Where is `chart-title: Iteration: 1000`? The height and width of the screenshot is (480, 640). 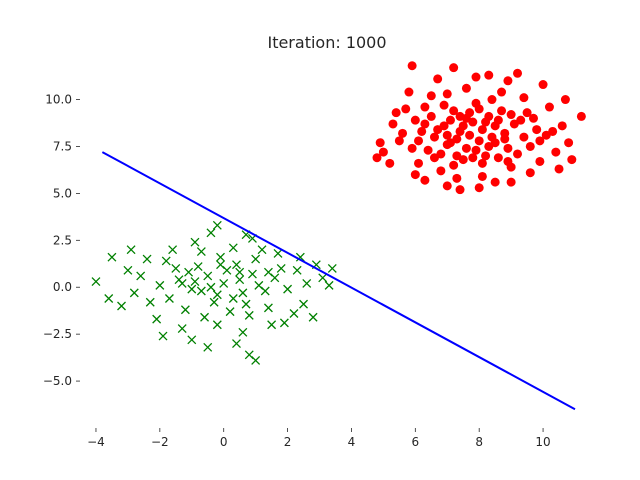 chart-title: Iteration: 1000 is located at coordinates (326, 42).